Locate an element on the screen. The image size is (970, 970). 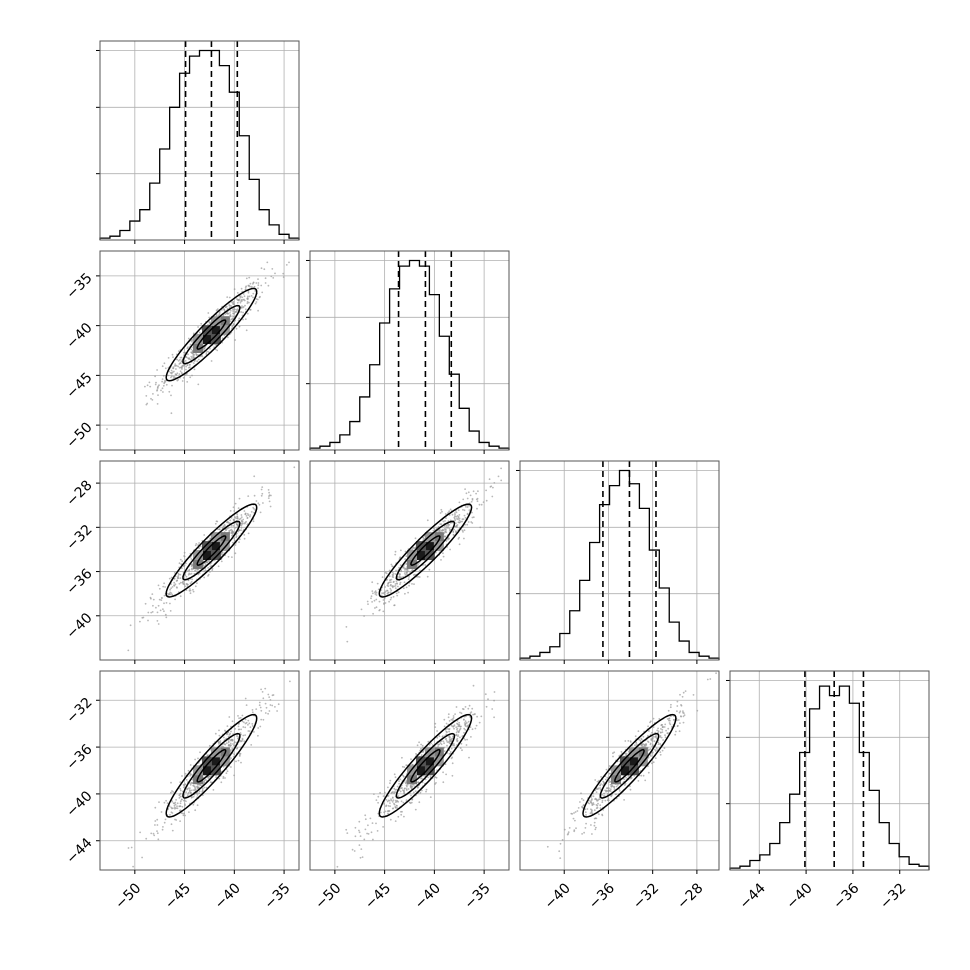
panel-3-1: −50 −45 −40 −35 is located at coordinates (409, 791).